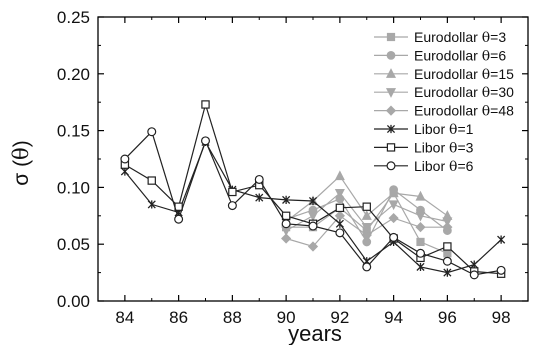 This screenshot has width=543, height=345. What do you see at coordinates (232, 317) in the screenshot?
I see `x-tick-label: 88` at bounding box center [232, 317].